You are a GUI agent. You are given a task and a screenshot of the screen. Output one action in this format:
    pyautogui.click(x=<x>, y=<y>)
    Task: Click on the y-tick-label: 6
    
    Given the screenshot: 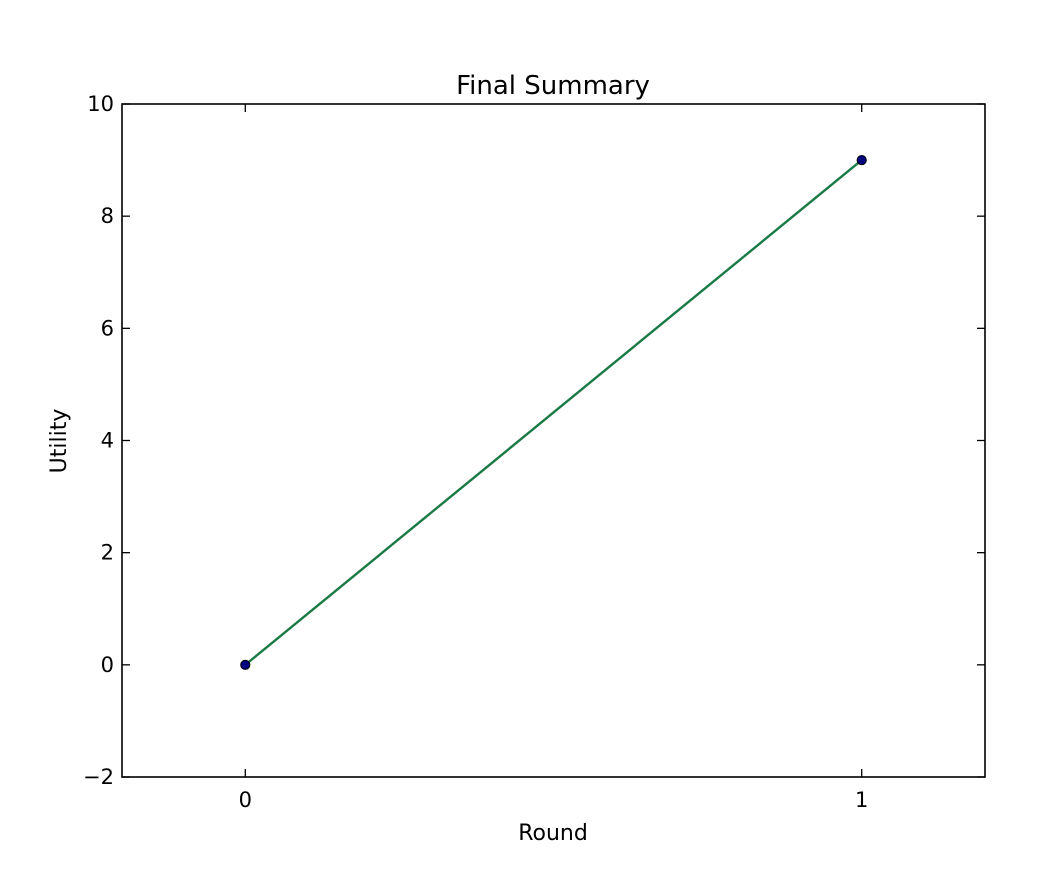 What is the action you would take?
    pyautogui.click(x=107, y=328)
    